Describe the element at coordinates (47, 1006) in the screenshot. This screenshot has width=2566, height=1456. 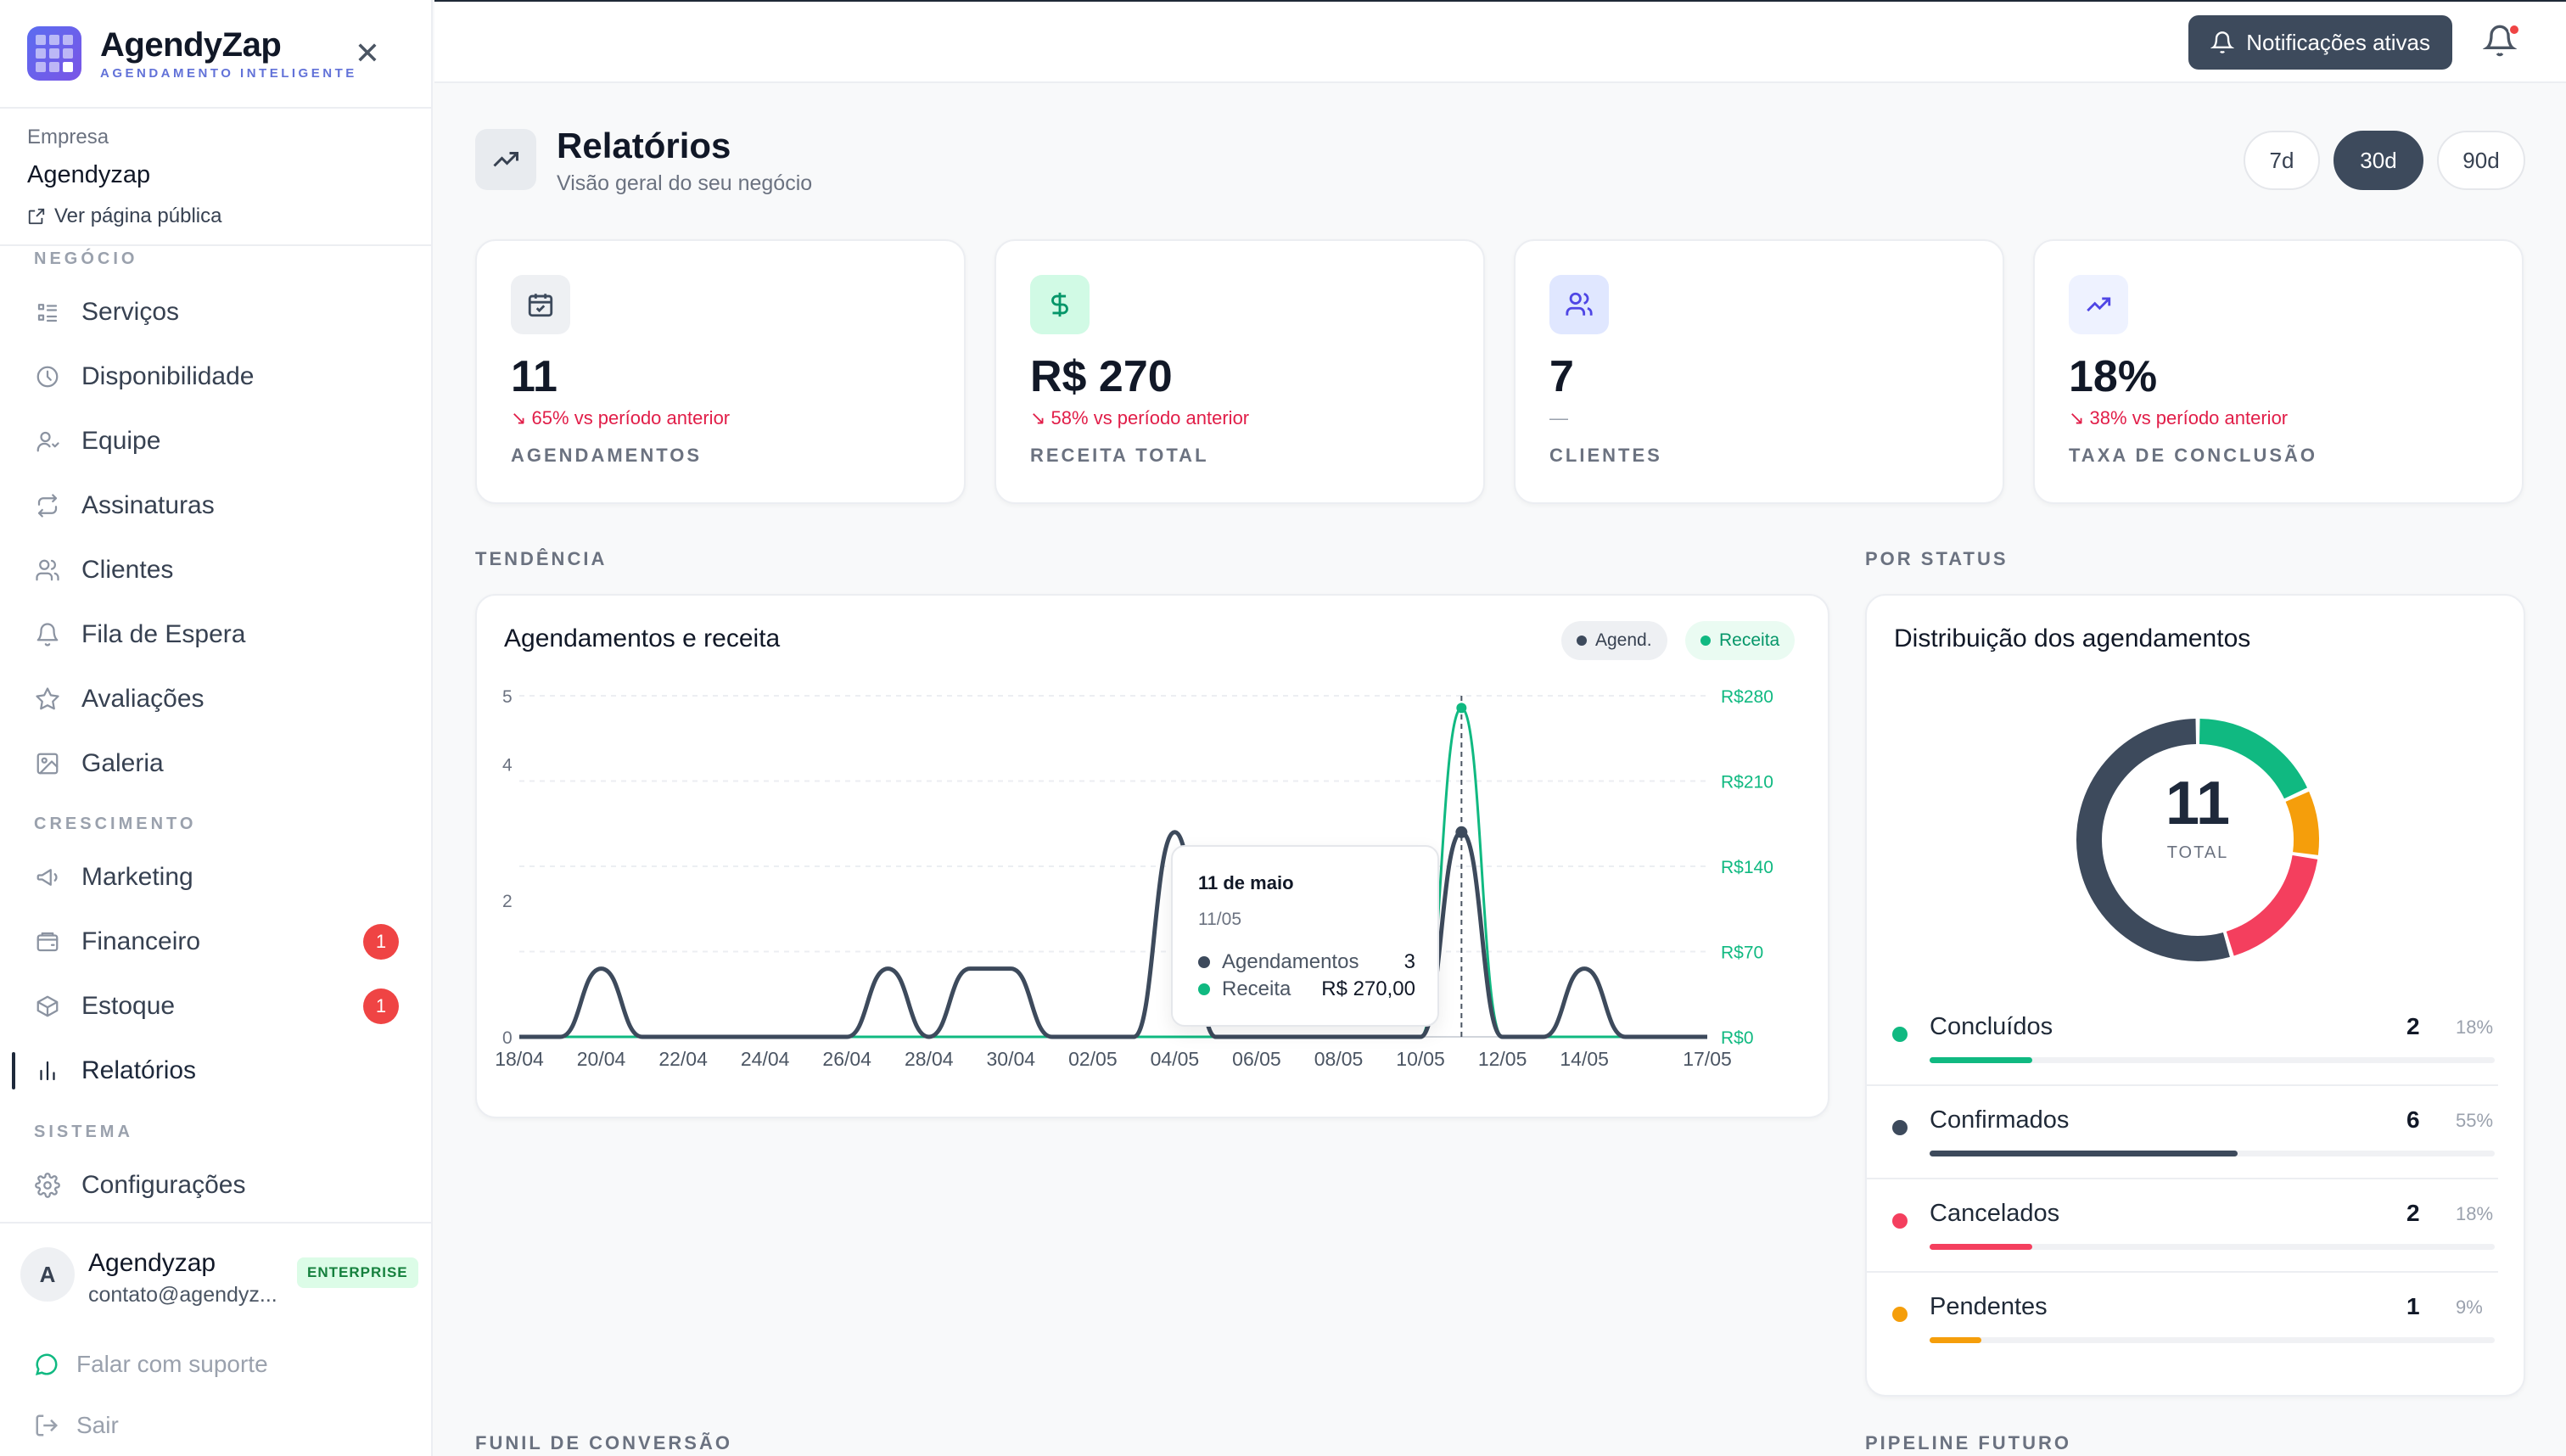
I see `box-icon` at that location.